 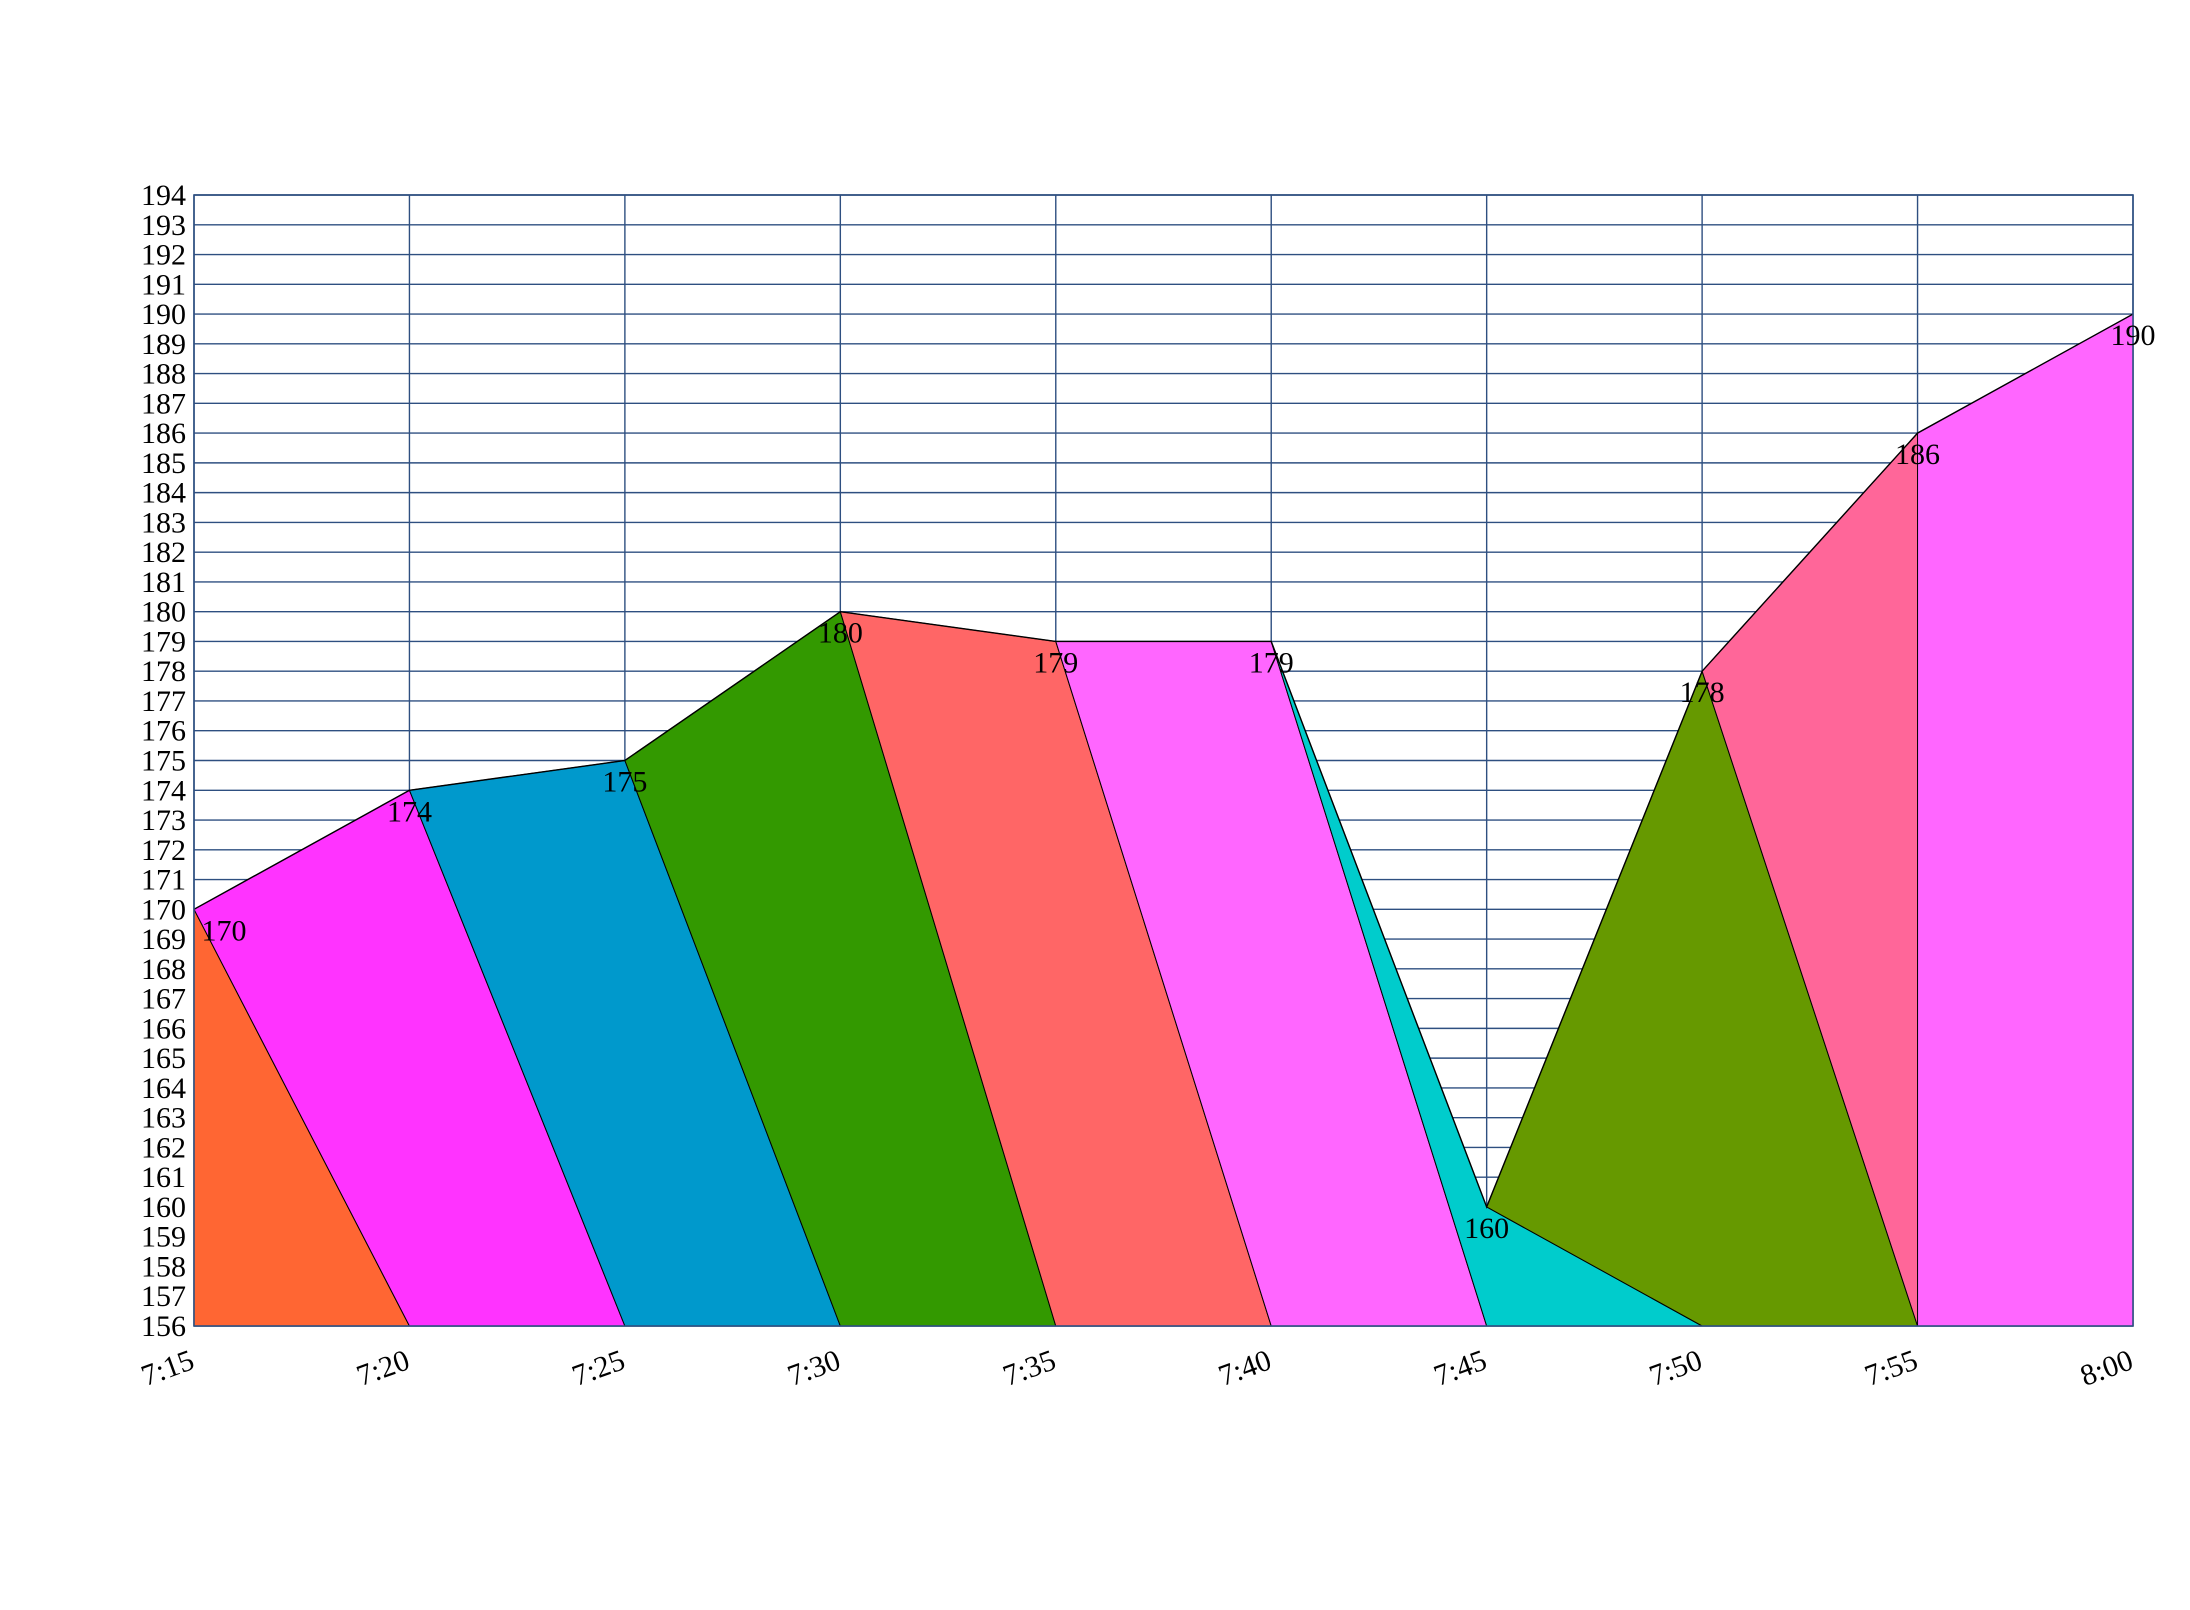 I want to click on y-tick-label: 182, so click(x=163, y=552).